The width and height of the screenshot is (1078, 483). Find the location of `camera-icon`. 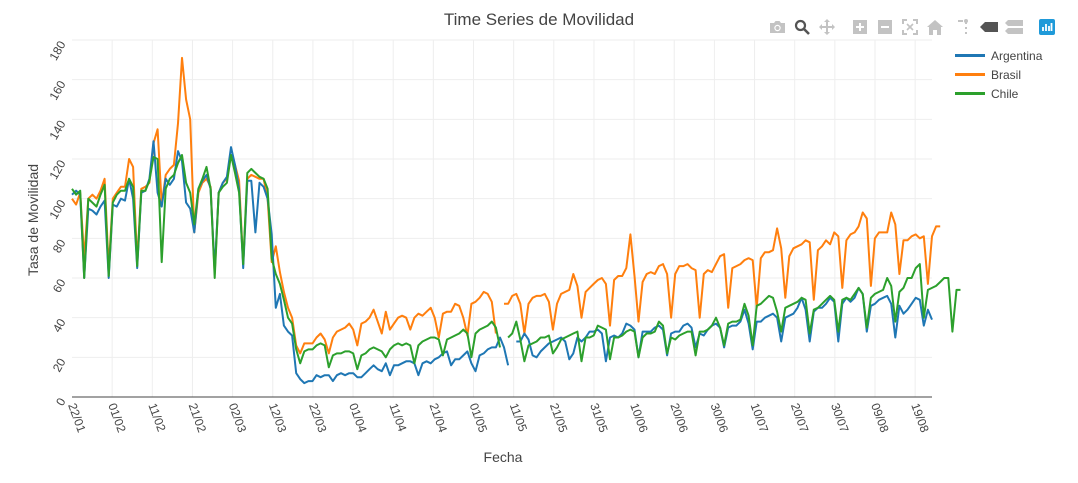

camera-icon is located at coordinates (777, 27).